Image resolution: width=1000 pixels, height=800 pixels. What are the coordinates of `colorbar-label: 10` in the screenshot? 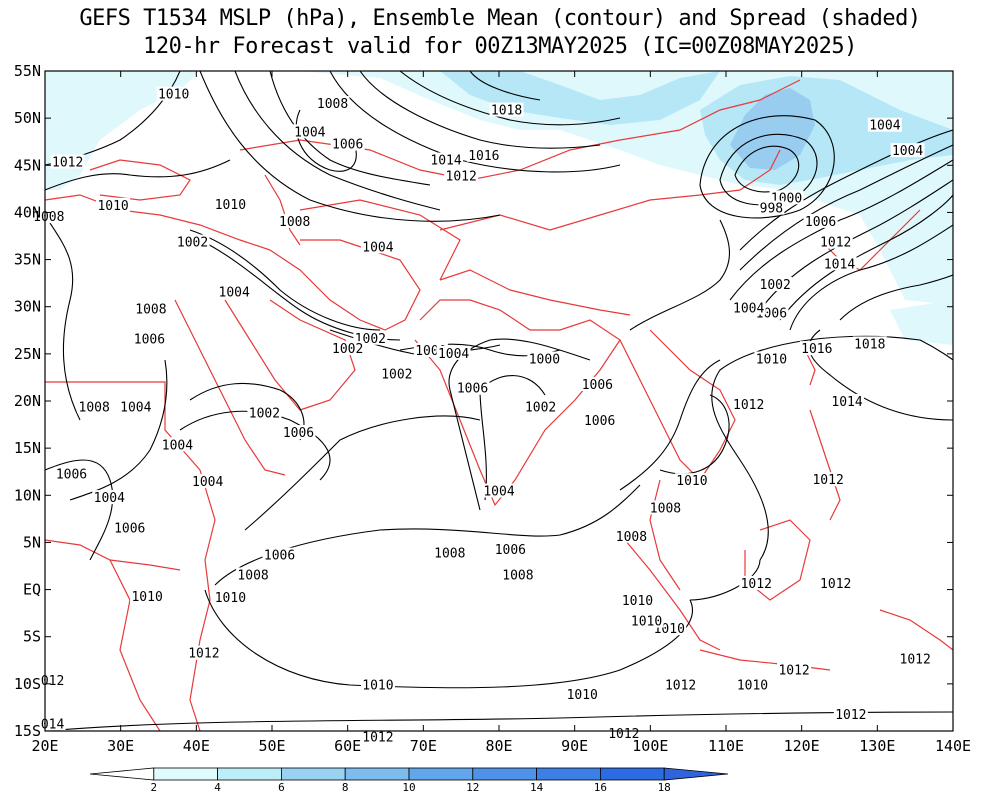 It's located at (408, 787).